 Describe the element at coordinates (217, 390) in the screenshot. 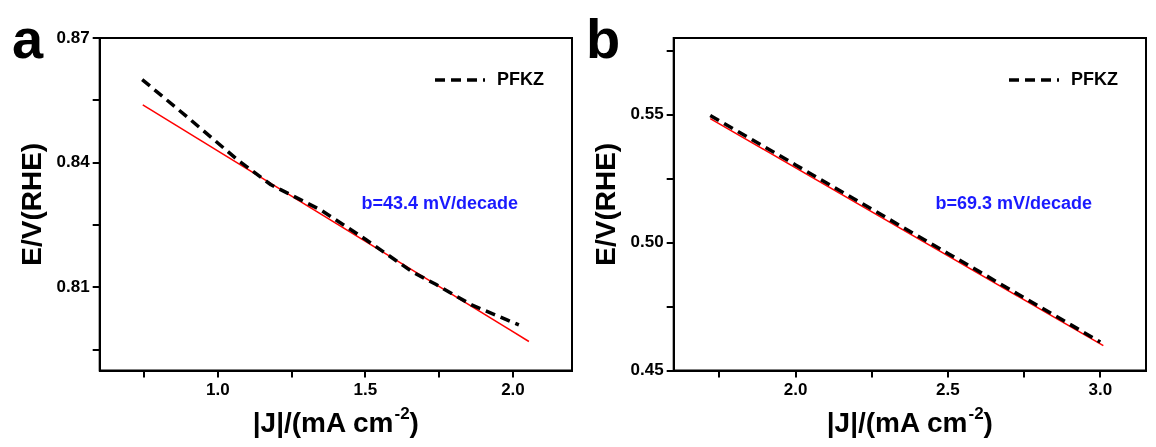

I see `x-tick-label: 1.0` at that location.